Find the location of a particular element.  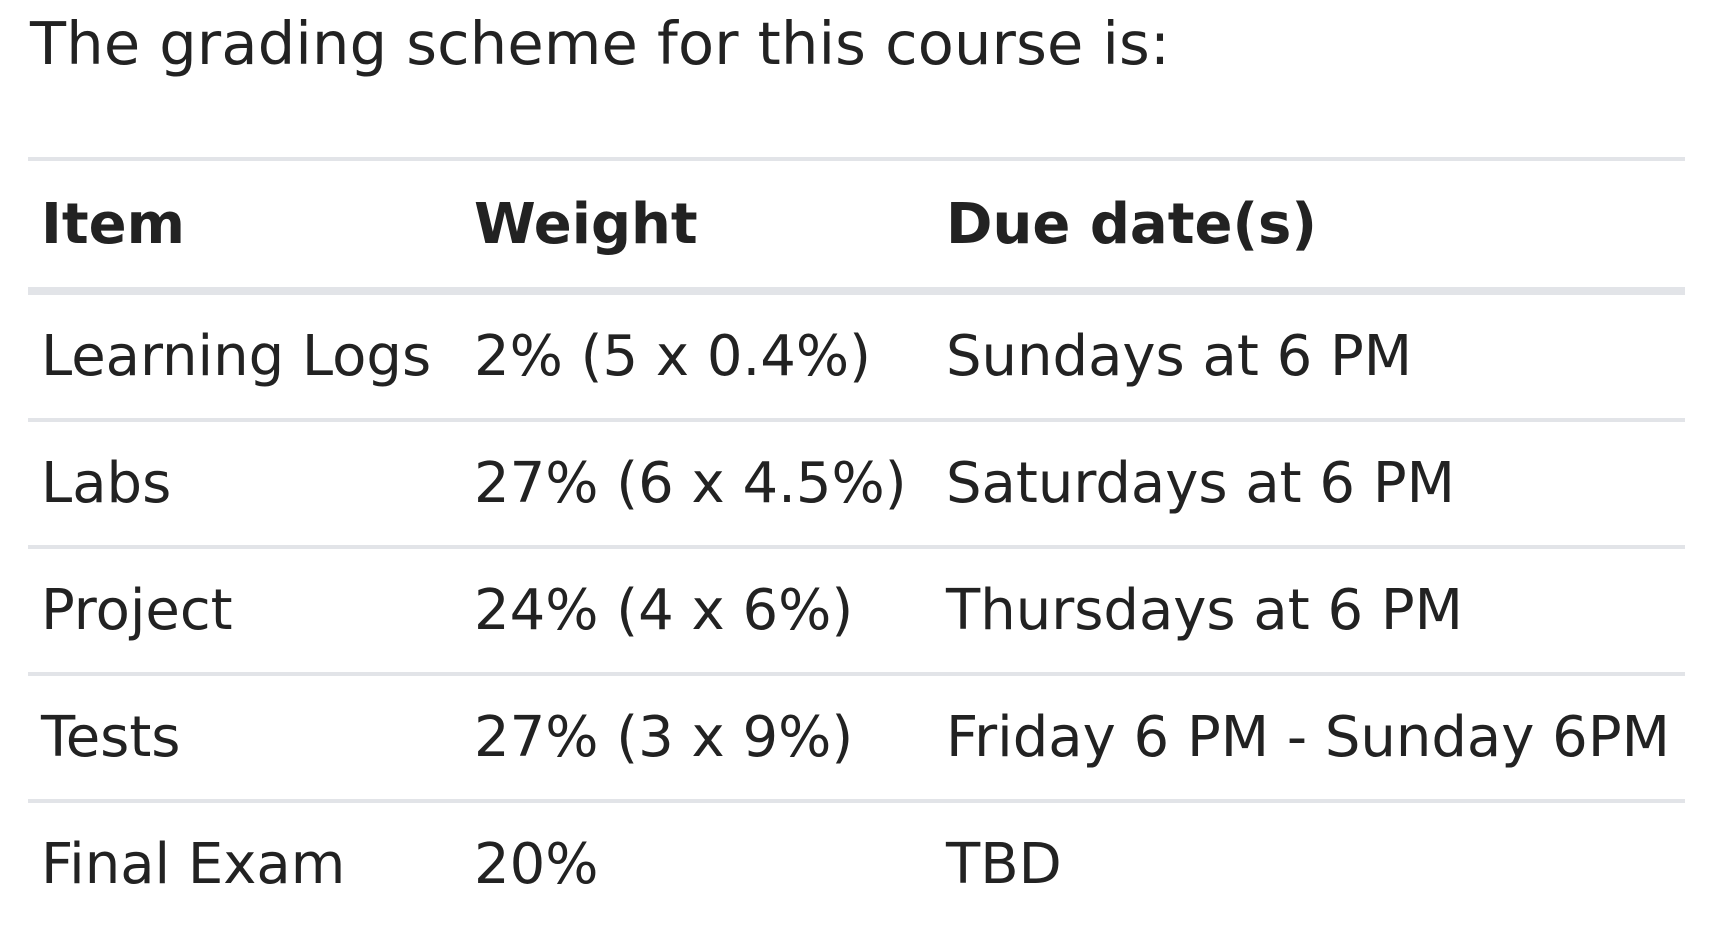

cell-due-date: Sundays at 6 PM is located at coordinates (1309, 356).